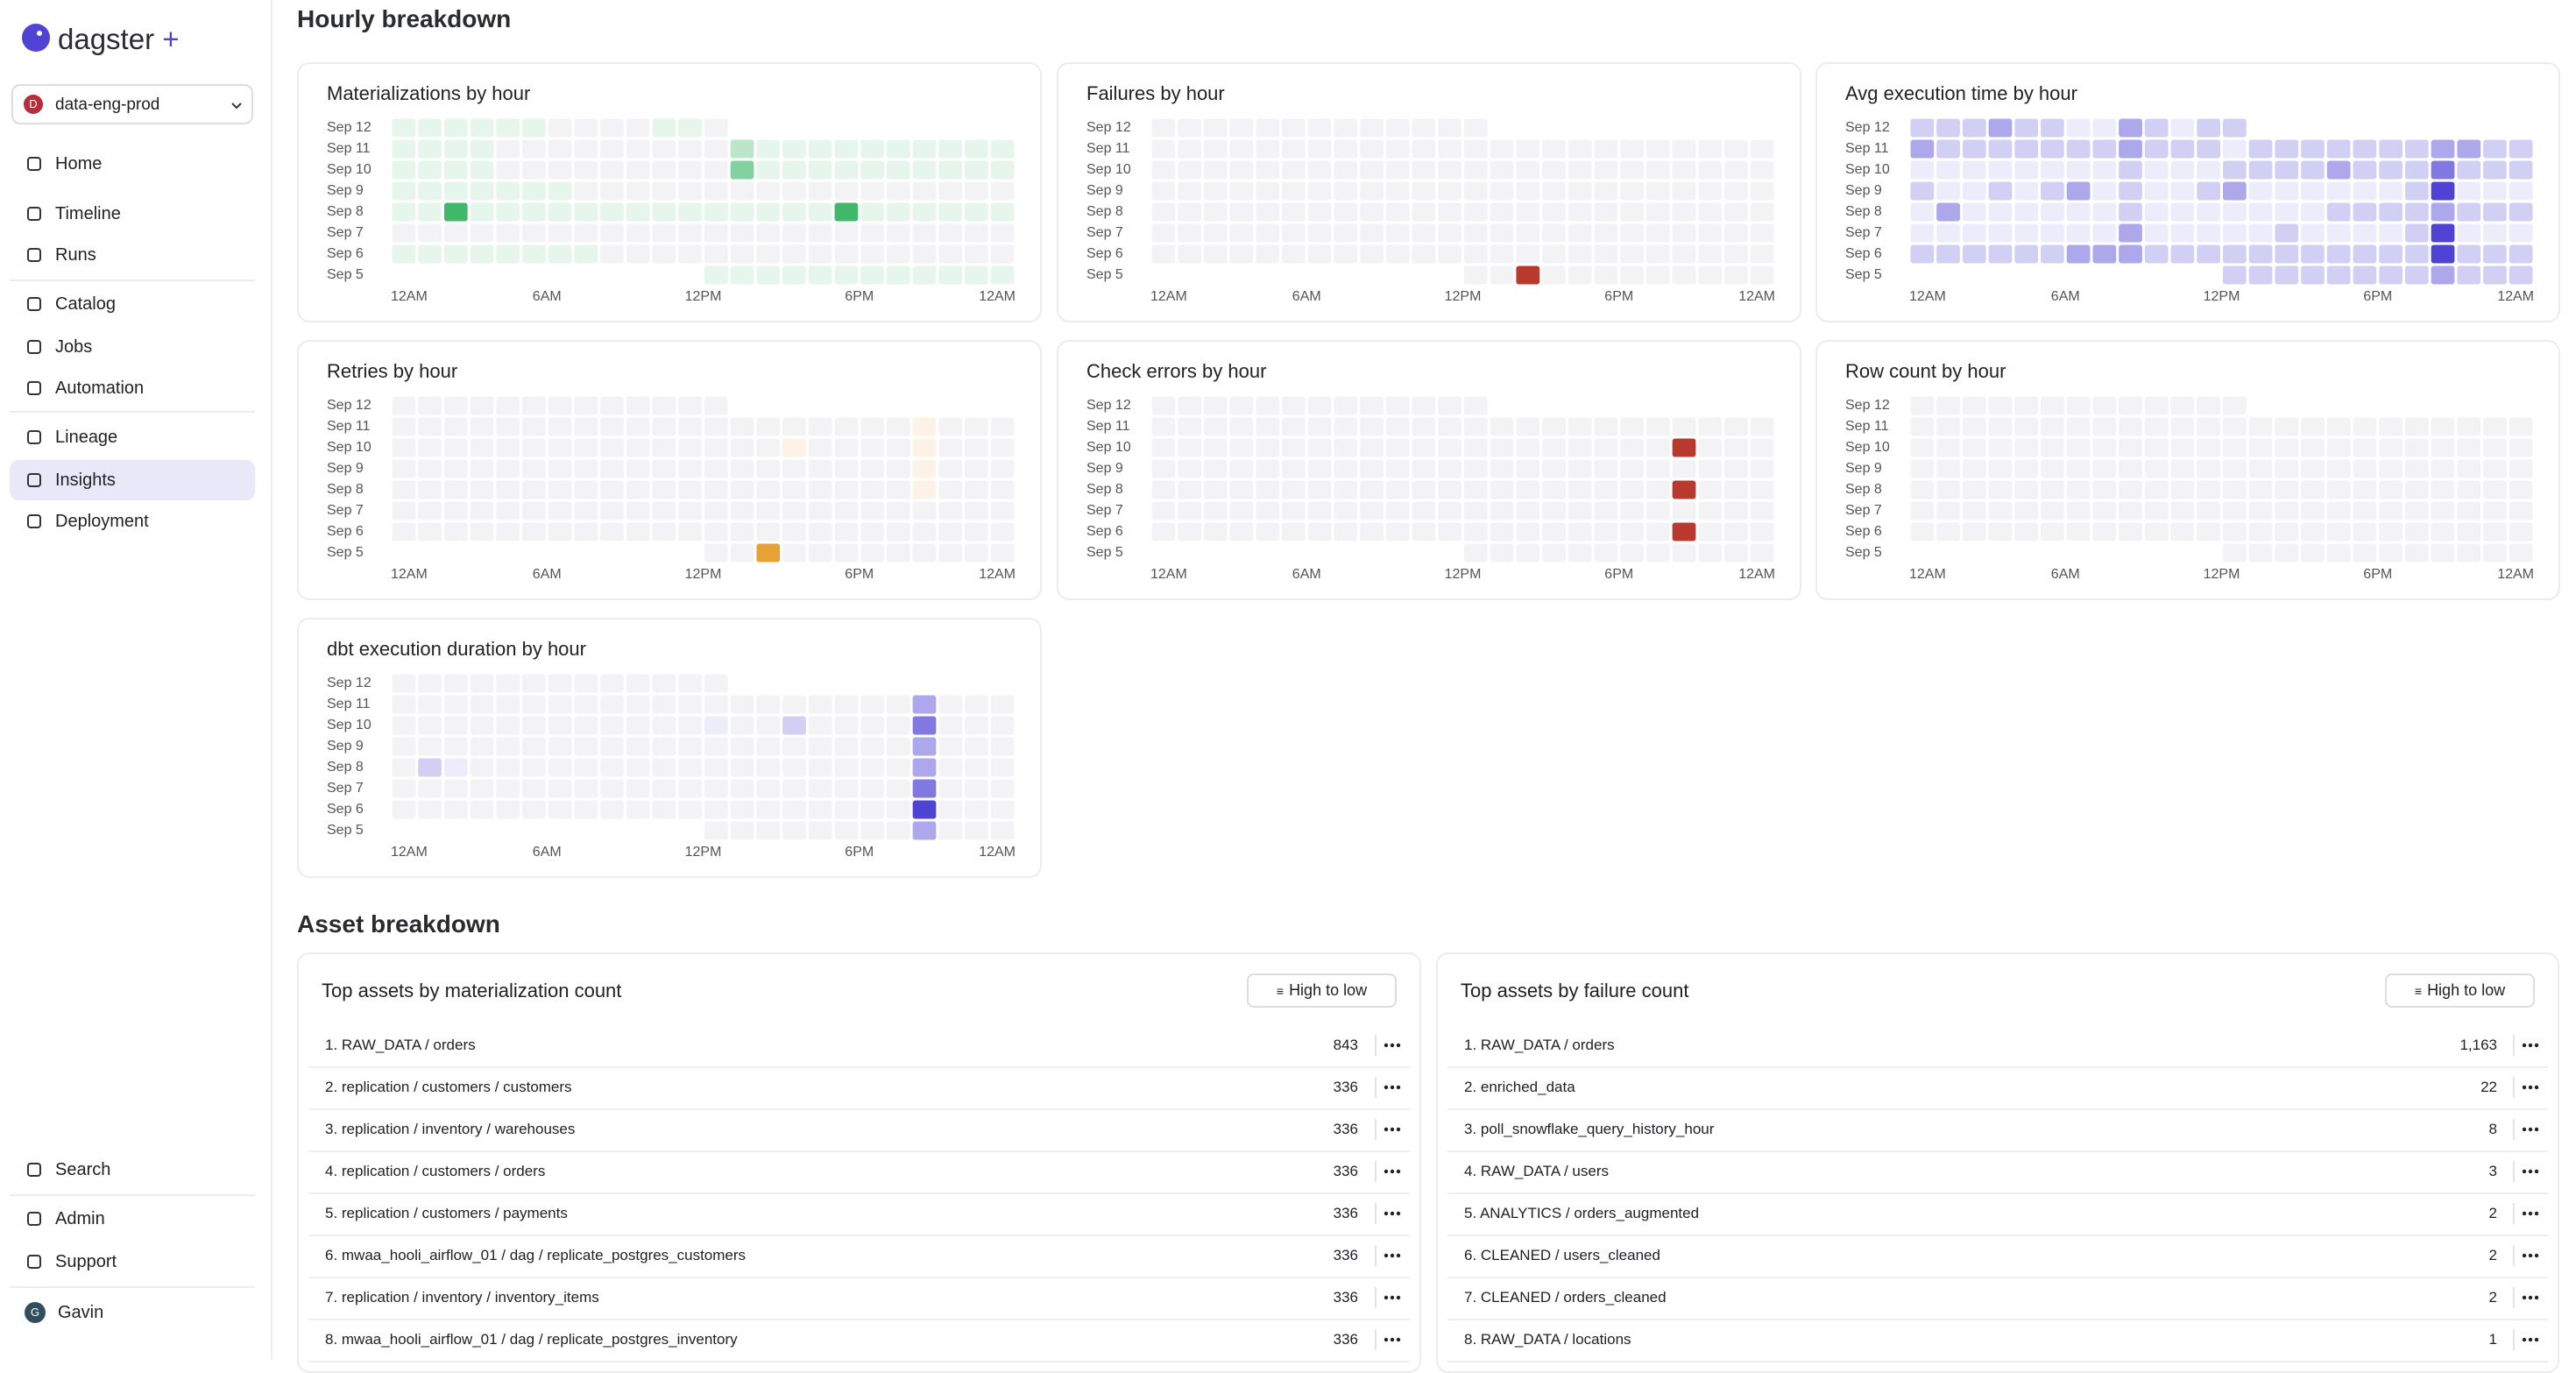 Image resolution: width=2576 pixels, height=1373 pixels. What do you see at coordinates (435, 1171) in the screenshot?
I see `asset-name: 4. replication / customers / orders` at bounding box center [435, 1171].